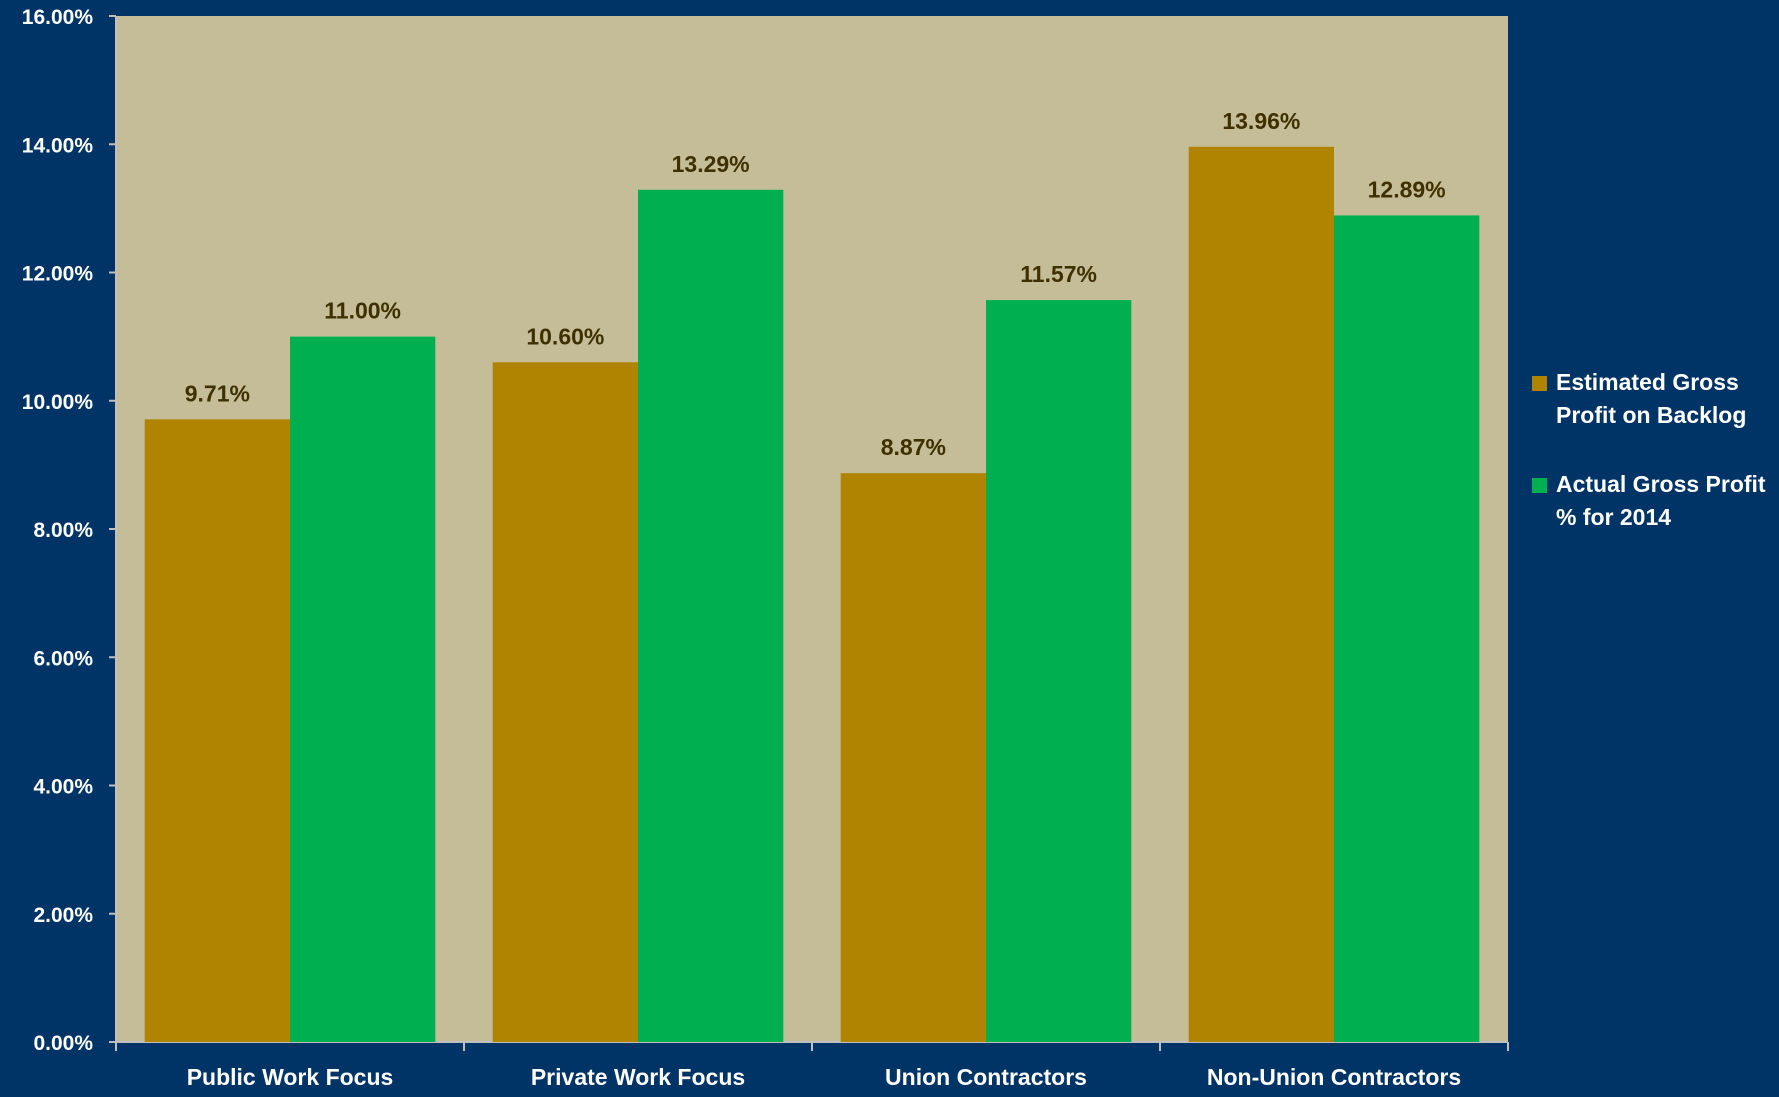  I want to click on data-label: 13.29%, so click(711, 164).